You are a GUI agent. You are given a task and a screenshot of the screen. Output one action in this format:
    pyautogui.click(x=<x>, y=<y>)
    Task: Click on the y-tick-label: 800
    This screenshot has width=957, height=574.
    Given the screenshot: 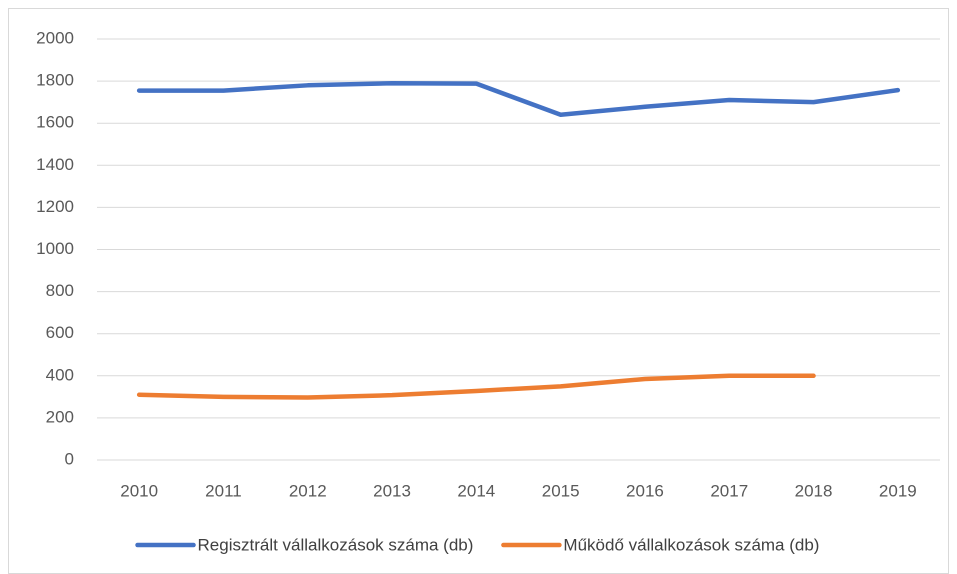 What is the action you would take?
    pyautogui.click(x=60, y=290)
    